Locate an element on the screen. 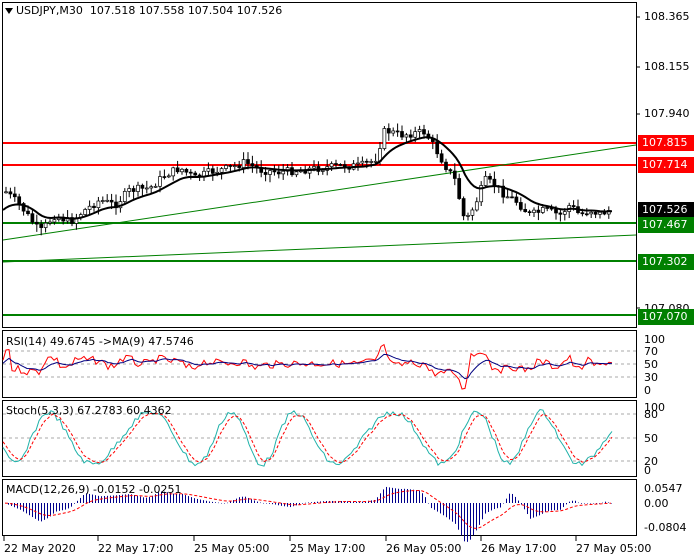  rsi-label: RSI(14) 49.6745 ->MA(9) 47.5746 is located at coordinates (100, 341).